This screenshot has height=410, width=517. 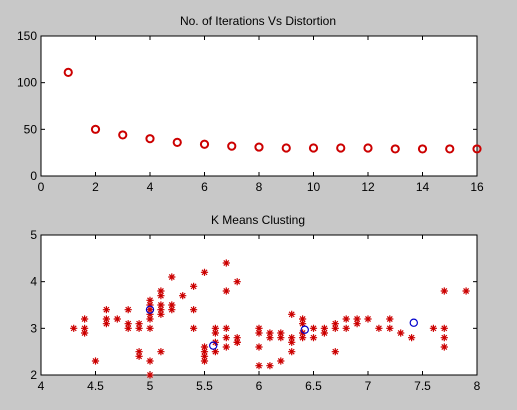 I want to click on y-tick-label: 3, so click(x=33, y=328).